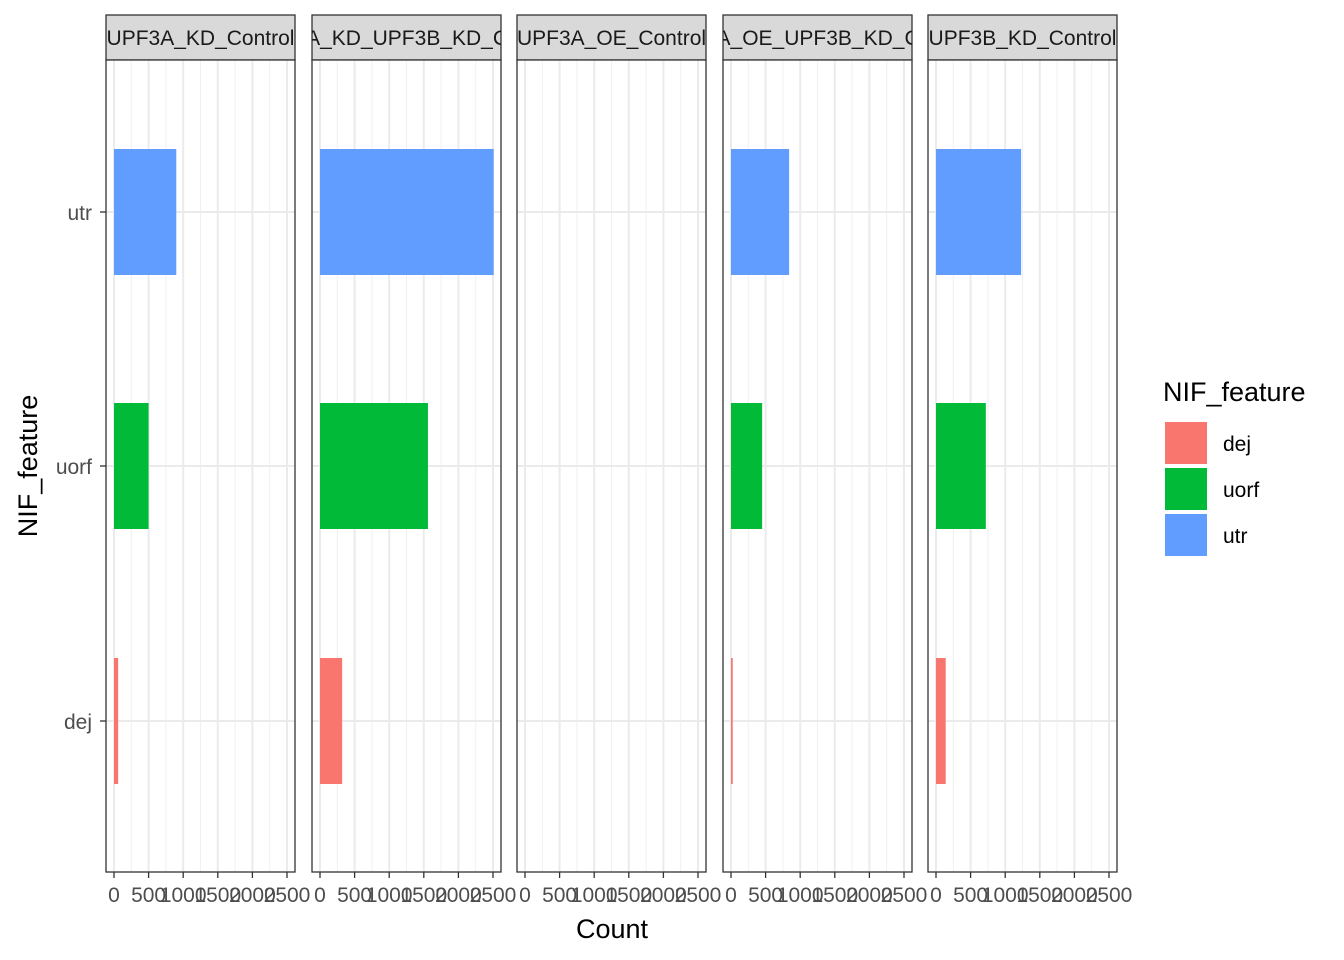  Describe the element at coordinates (78, 722) in the screenshot. I see `y-tick-label: dej` at that location.